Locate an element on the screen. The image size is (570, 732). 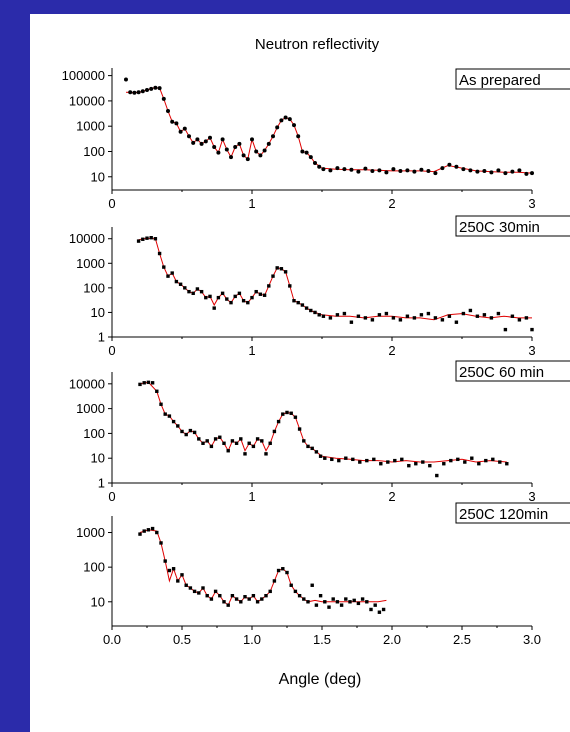
250c-60min-fit-line is located at coordinates (323, 422).